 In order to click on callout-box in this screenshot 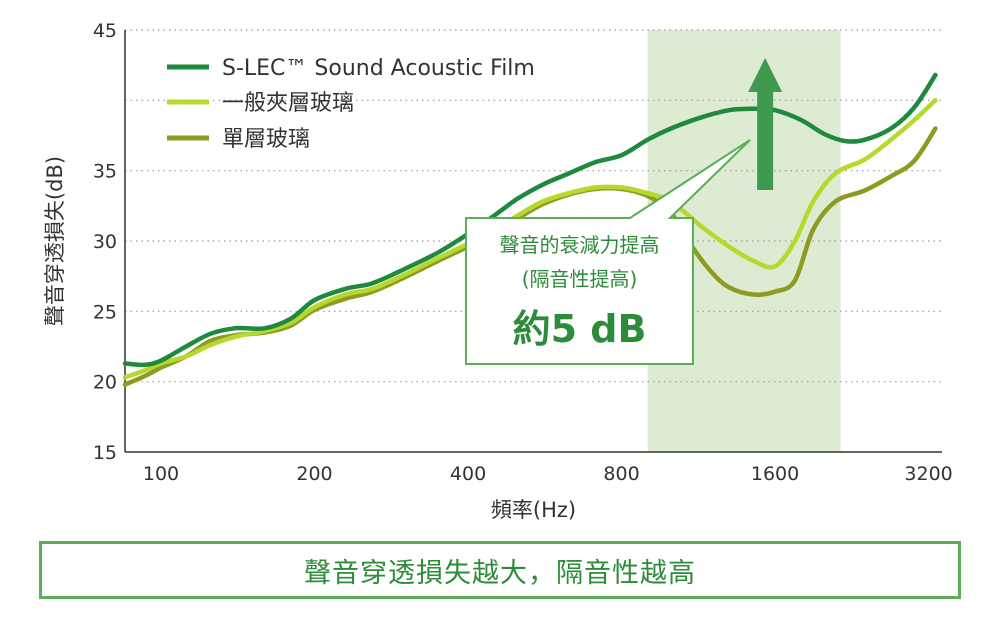, I will do `click(608, 252)`.